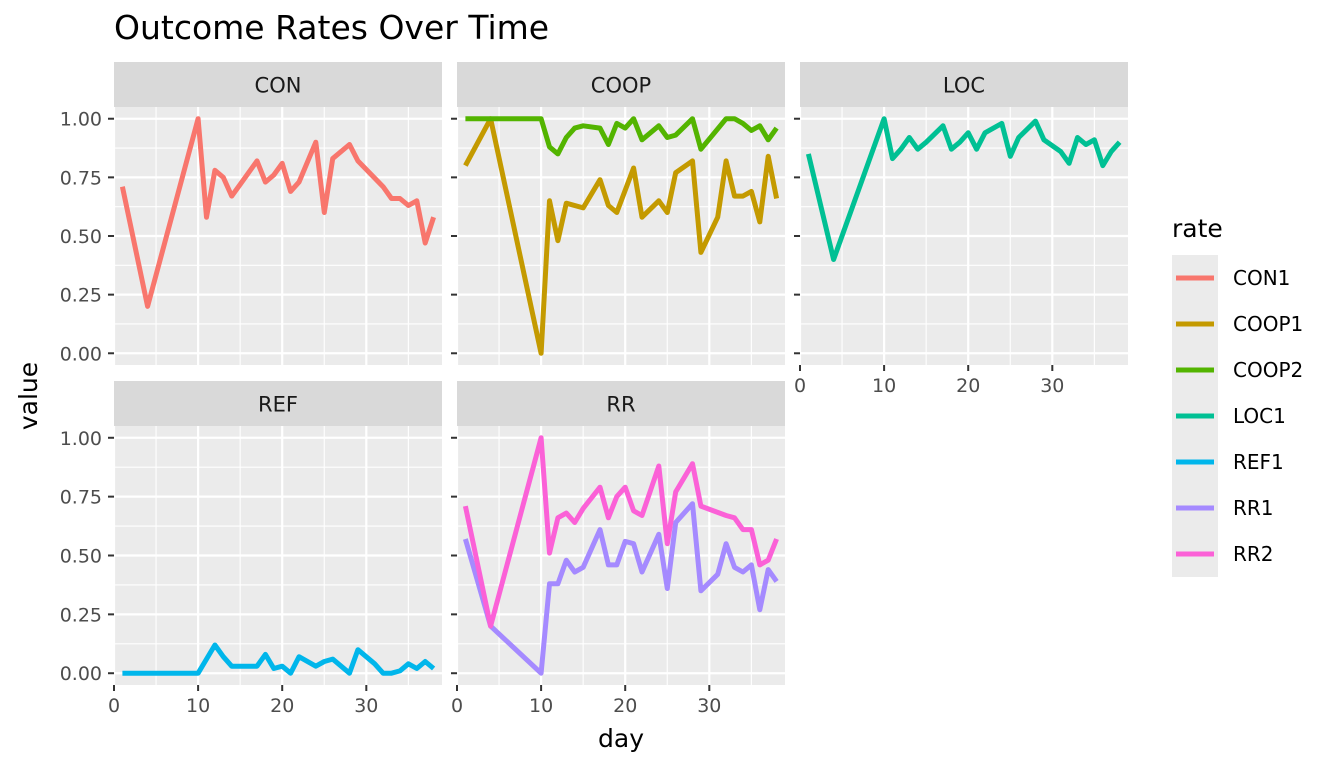  I want to click on legend-label: REF1, so click(1258, 462).